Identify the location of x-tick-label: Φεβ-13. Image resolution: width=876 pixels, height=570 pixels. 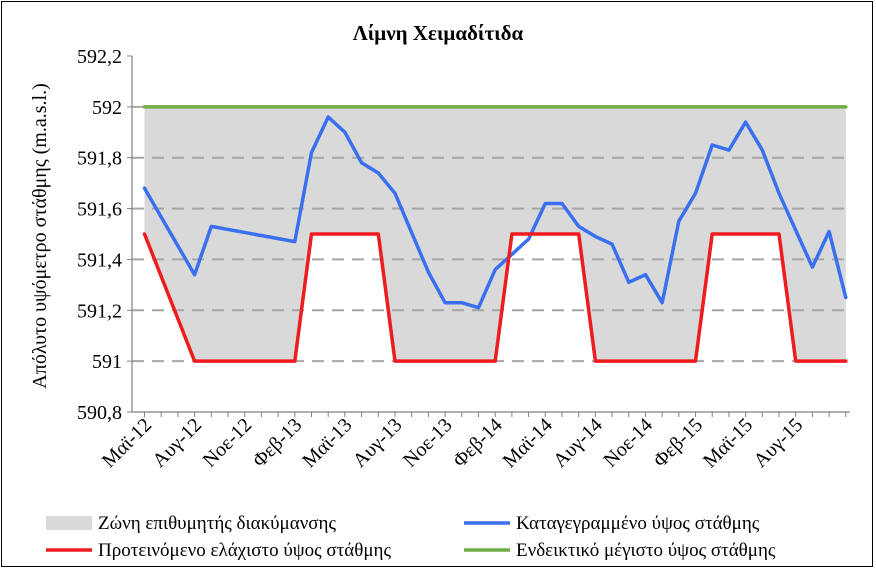
(277, 443).